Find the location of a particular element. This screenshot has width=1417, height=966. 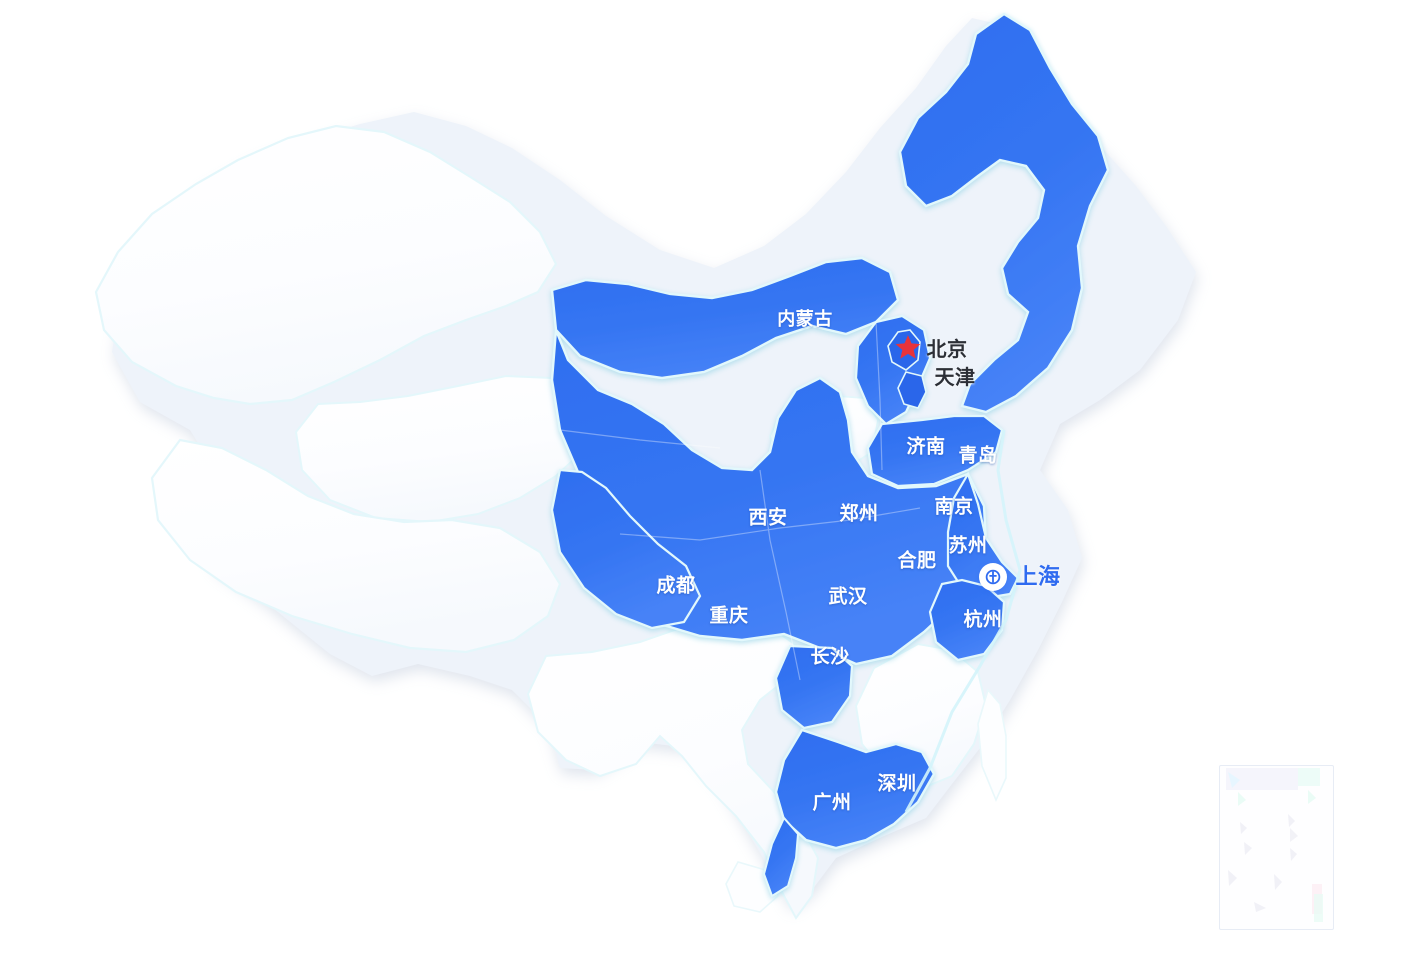

south-china-sea-inset-map is located at coordinates (1276, 847).